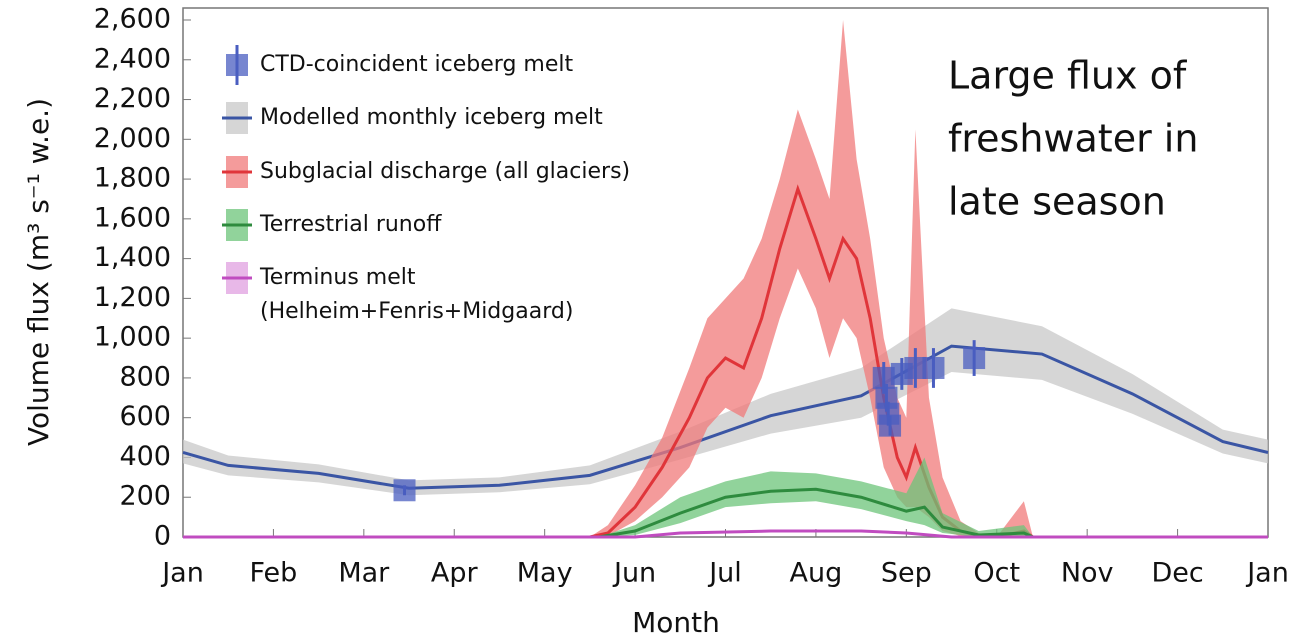  Describe the element at coordinates (1073, 139) in the screenshot. I see `annotation: freshwater in` at that location.